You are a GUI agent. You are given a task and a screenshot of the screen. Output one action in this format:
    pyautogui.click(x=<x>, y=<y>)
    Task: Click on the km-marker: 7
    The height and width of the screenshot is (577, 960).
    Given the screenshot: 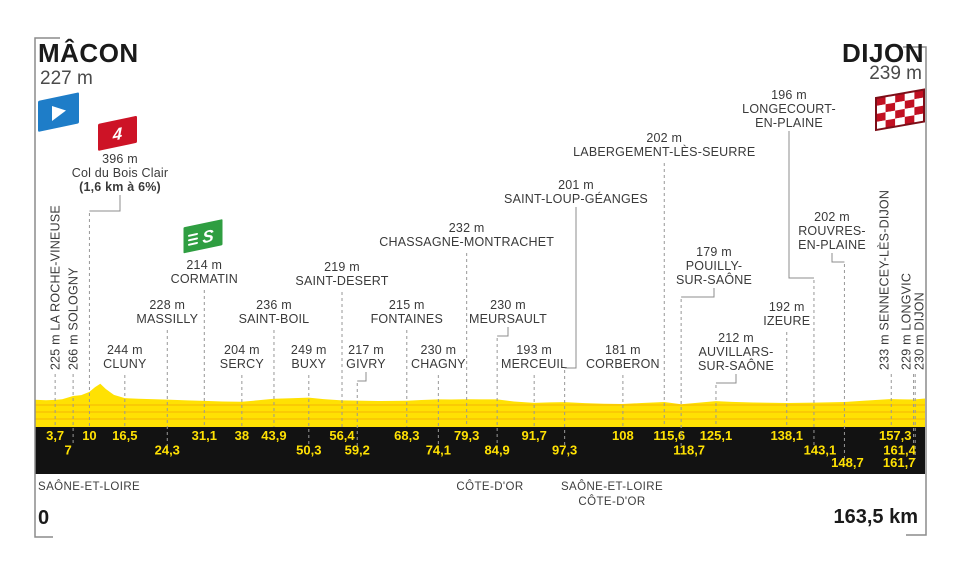 What is the action you would take?
    pyautogui.click(x=67, y=450)
    